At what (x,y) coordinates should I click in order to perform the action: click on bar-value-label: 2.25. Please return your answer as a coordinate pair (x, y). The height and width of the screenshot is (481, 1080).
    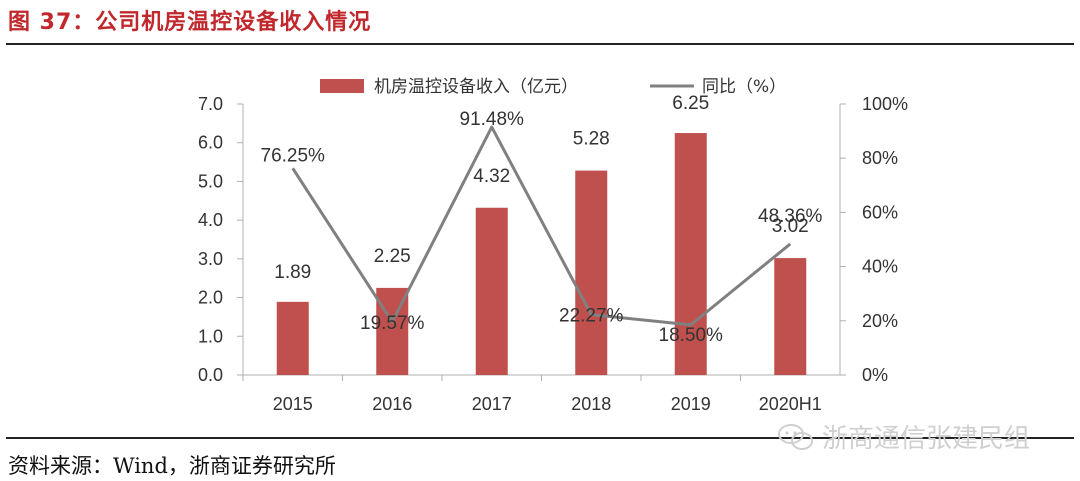
    Looking at the image, I should click on (392, 256).